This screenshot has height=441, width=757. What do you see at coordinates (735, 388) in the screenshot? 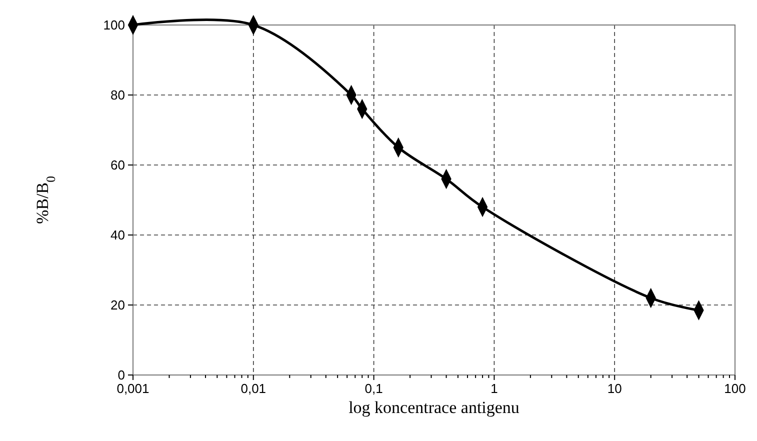
I see `x-tick-label: 100` at bounding box center [735, 388].